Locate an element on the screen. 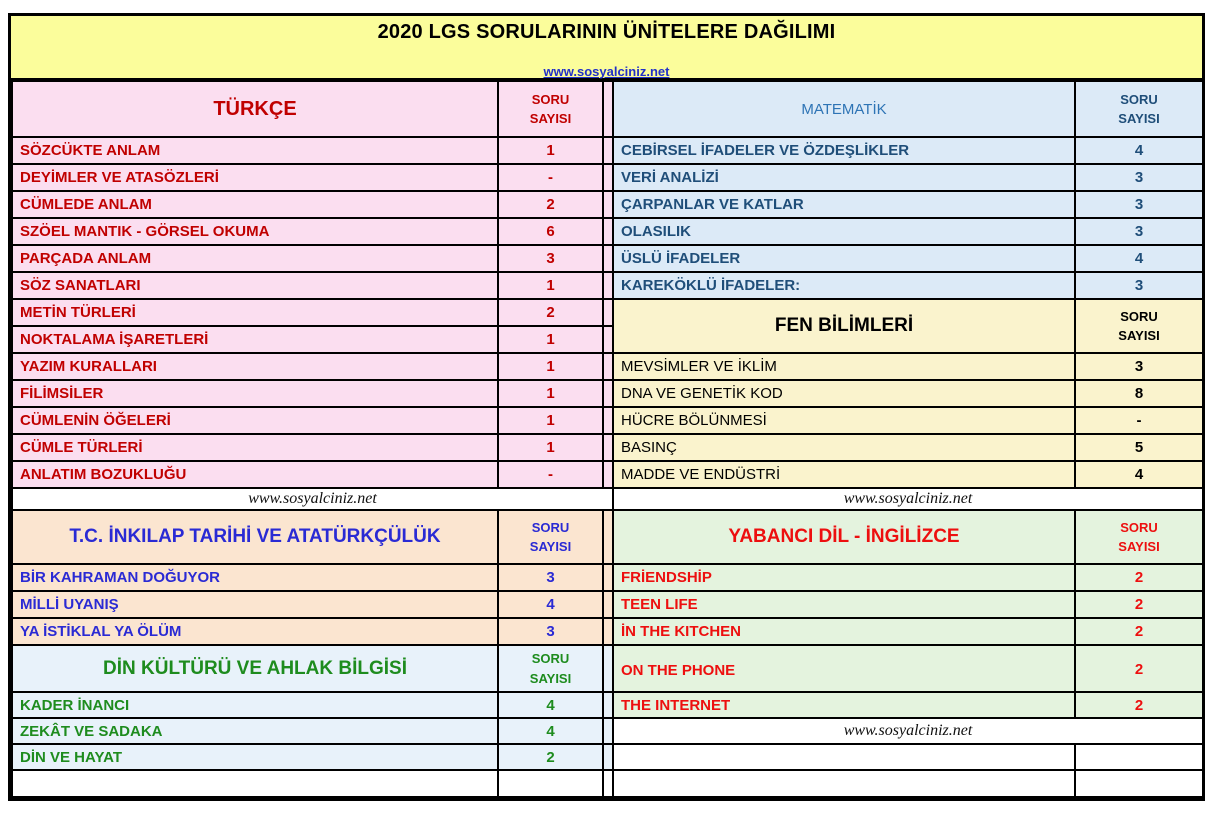  turkce-row-label: NOKTALAMA İŞARETLERİ is located at coordinates (255, 339).